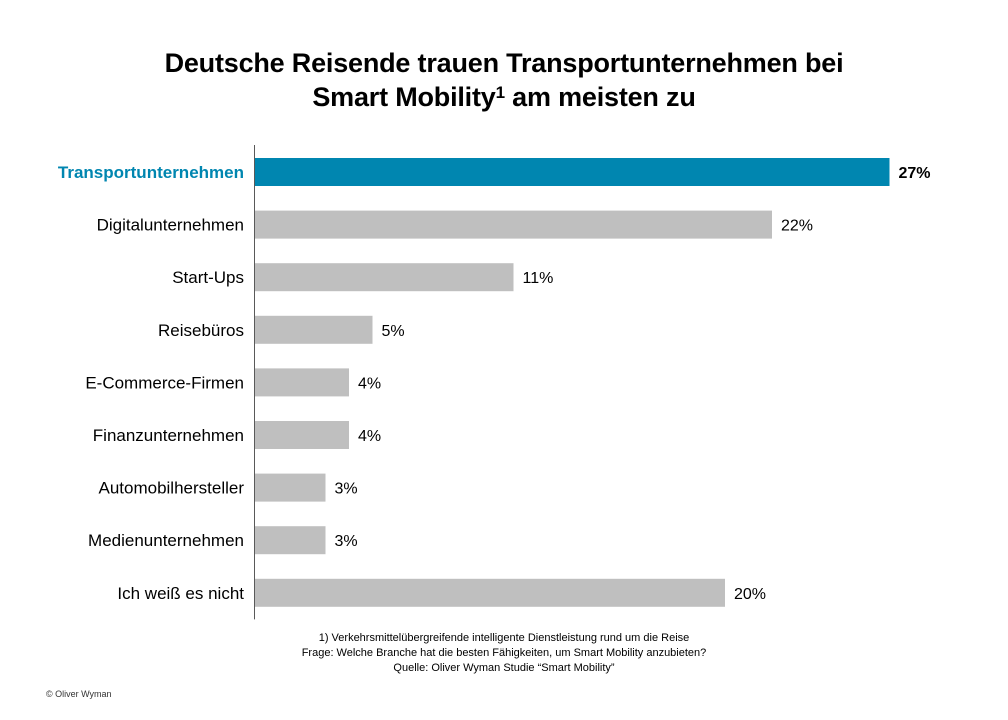  I want to click on category-label-6: Automobilhersteller, so click(171, 488).